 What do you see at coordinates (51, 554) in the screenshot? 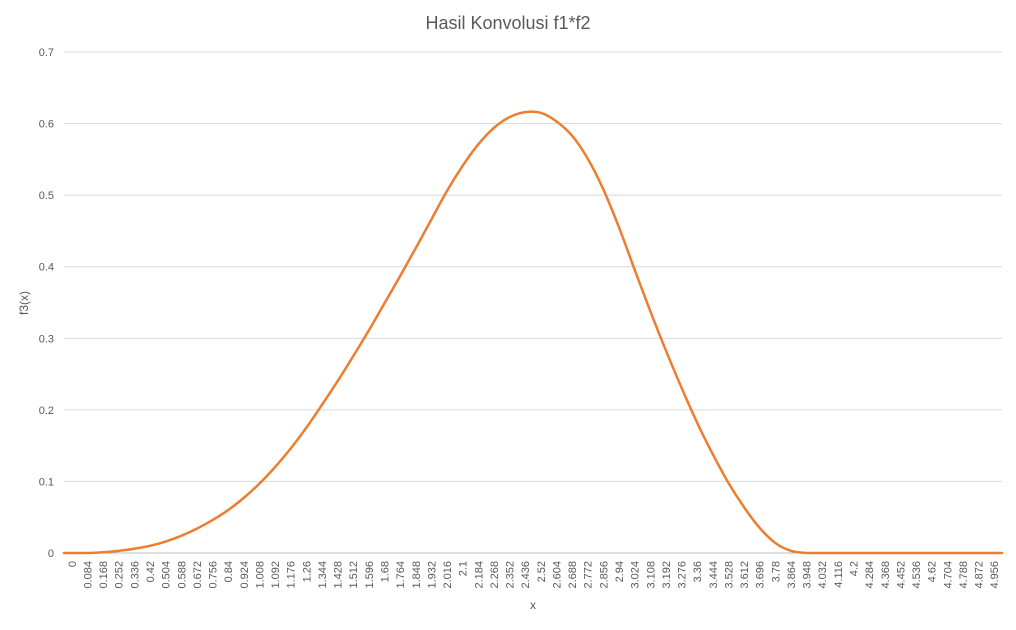
I see `y-tick-label: 0` at bounding box center [51, 554].